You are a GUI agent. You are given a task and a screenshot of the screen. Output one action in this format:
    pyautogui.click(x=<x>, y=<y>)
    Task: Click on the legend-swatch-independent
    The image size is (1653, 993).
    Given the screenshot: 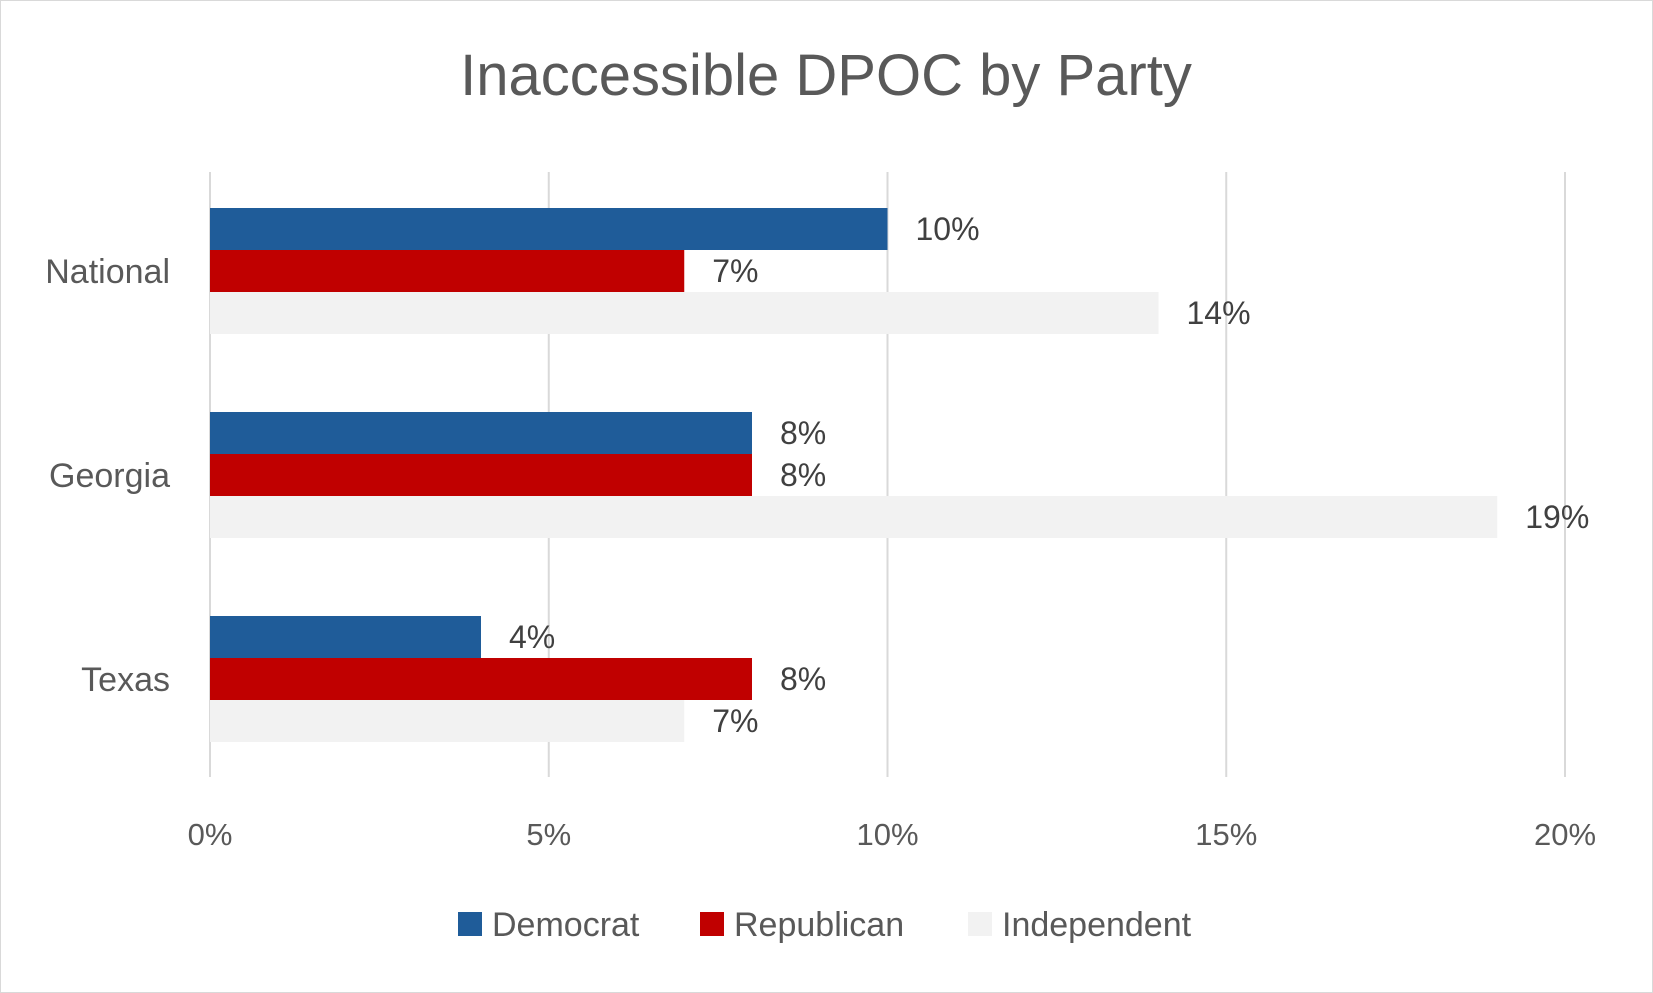 What is the action you would take?
    pyautogui.click(x=980, y=924)
    